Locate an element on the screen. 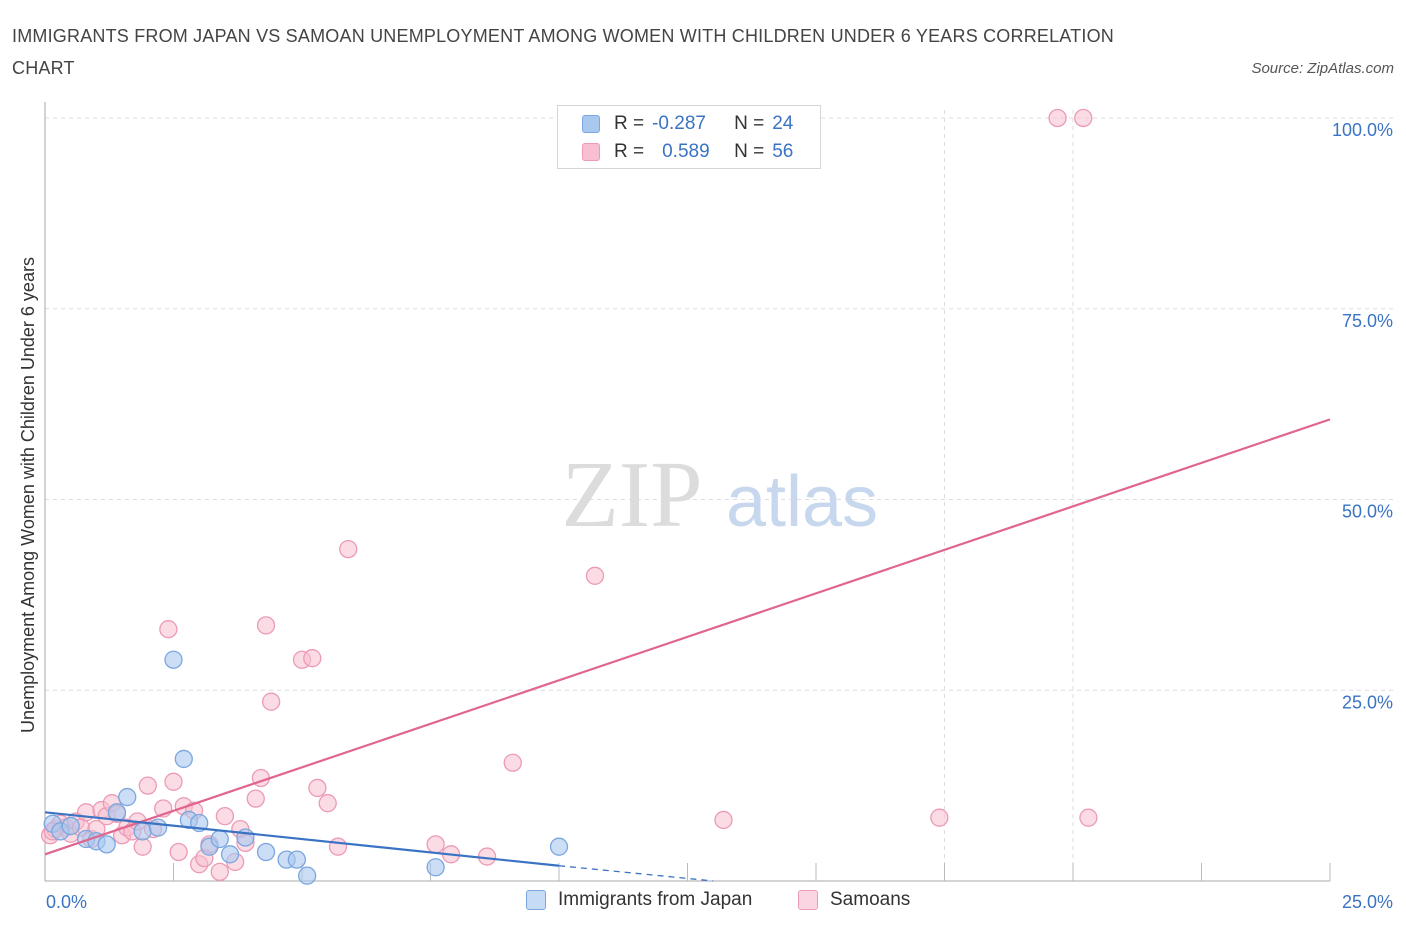 This screenshot has width=1406, height=930. legend-row-japan: R = -0.287 N = 24 is located at coordinates (687, 124).